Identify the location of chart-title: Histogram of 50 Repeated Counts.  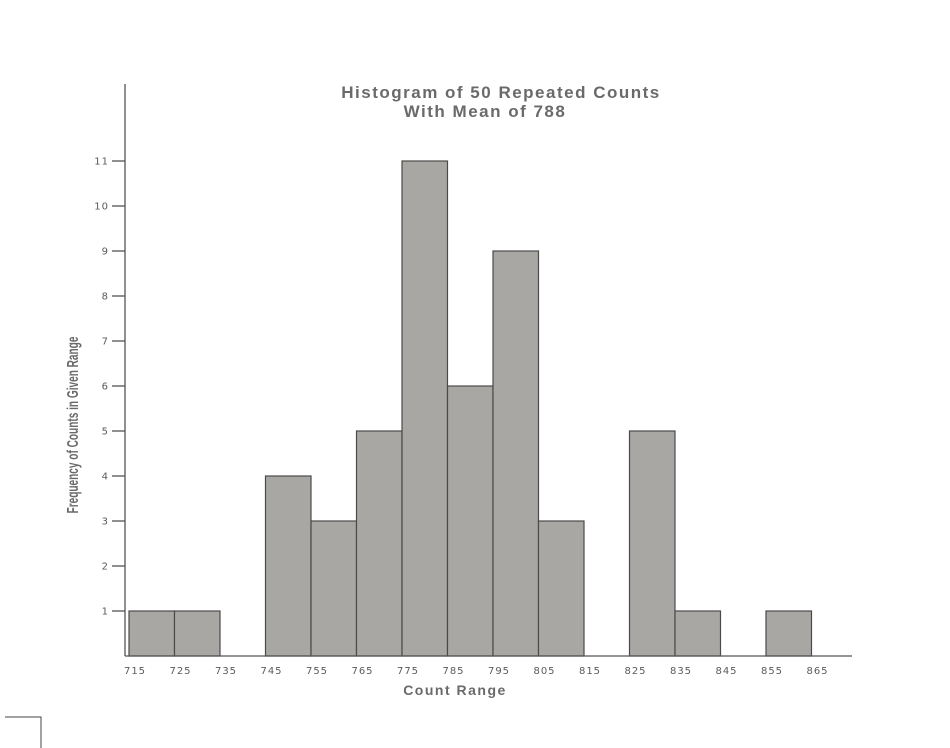
(501, 92).